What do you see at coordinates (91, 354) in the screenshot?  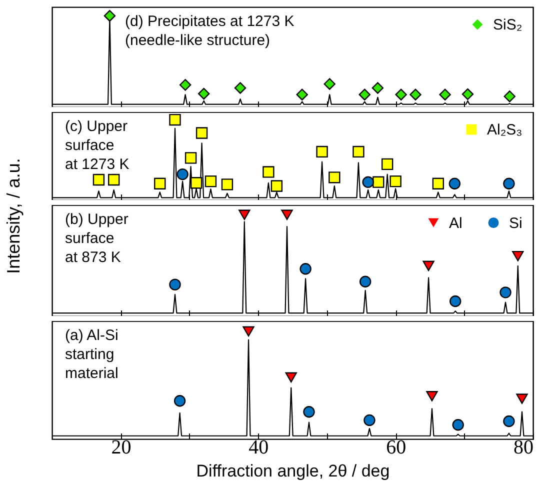 I see `annotation: (a) Al-Si starting material` at bounding box center [91, 354].